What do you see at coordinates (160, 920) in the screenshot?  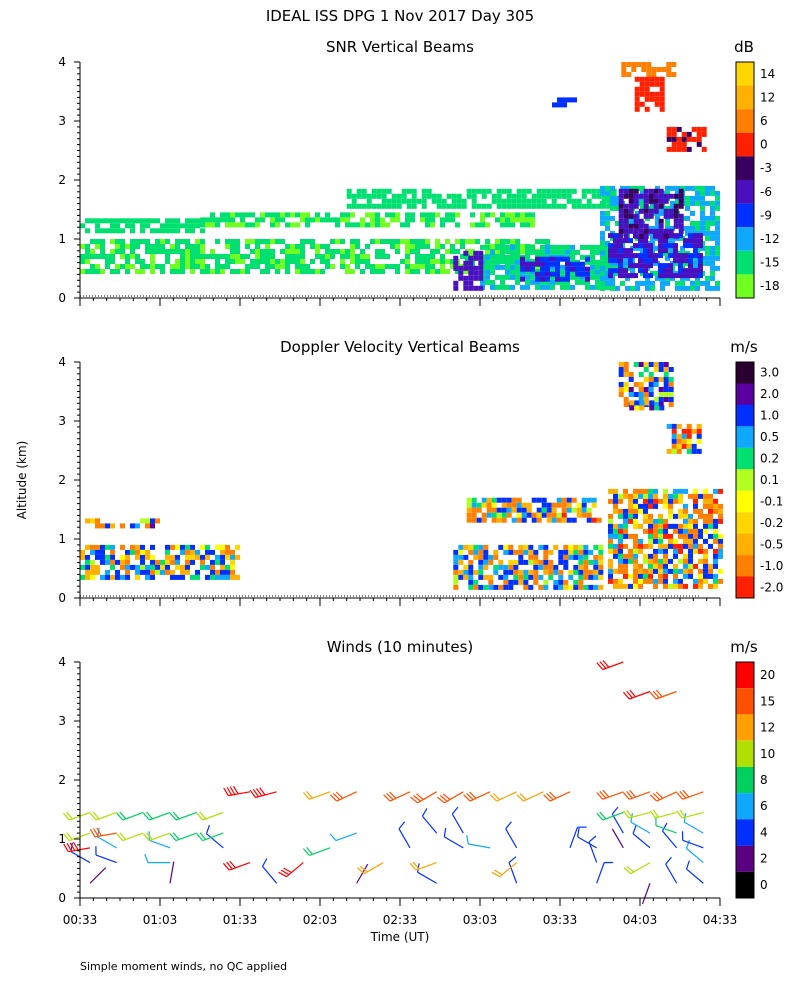 I see `x-tick-label: 01:03` at bounding box center [160, 920].